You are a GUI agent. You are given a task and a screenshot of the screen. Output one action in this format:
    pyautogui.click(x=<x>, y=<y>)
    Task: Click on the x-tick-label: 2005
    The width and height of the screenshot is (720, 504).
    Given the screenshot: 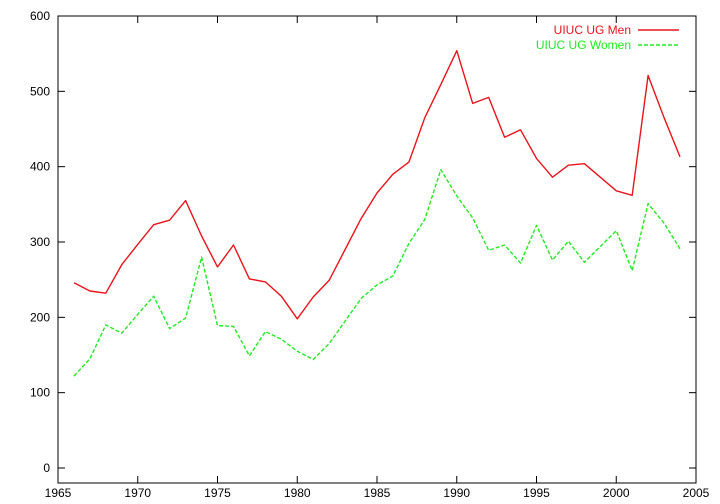 What is the action you would take?
    pyautogui.click(x=696, y=493)
    